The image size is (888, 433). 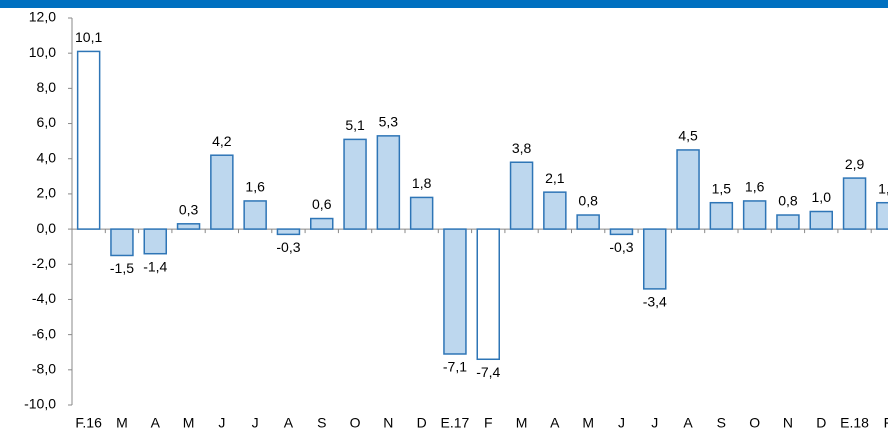 What do you see at coordinates (47, 193) in the screenshot?
I see `y-tick-label: 2,0` at bounding box center [47, 193].